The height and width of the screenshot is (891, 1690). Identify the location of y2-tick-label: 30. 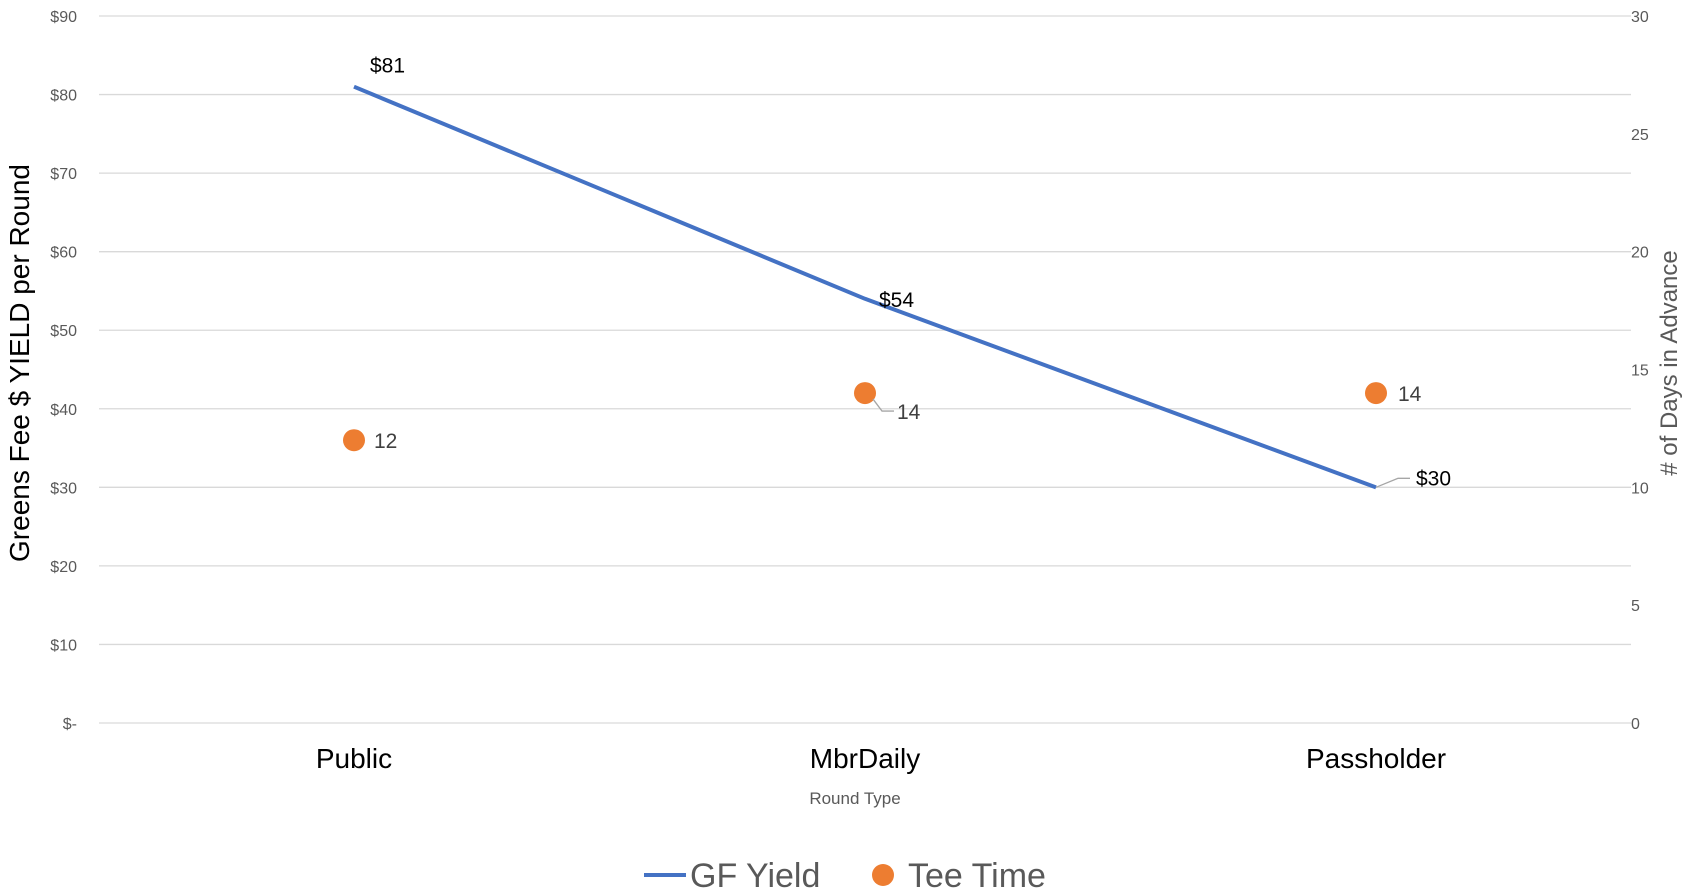
(1640, 17).